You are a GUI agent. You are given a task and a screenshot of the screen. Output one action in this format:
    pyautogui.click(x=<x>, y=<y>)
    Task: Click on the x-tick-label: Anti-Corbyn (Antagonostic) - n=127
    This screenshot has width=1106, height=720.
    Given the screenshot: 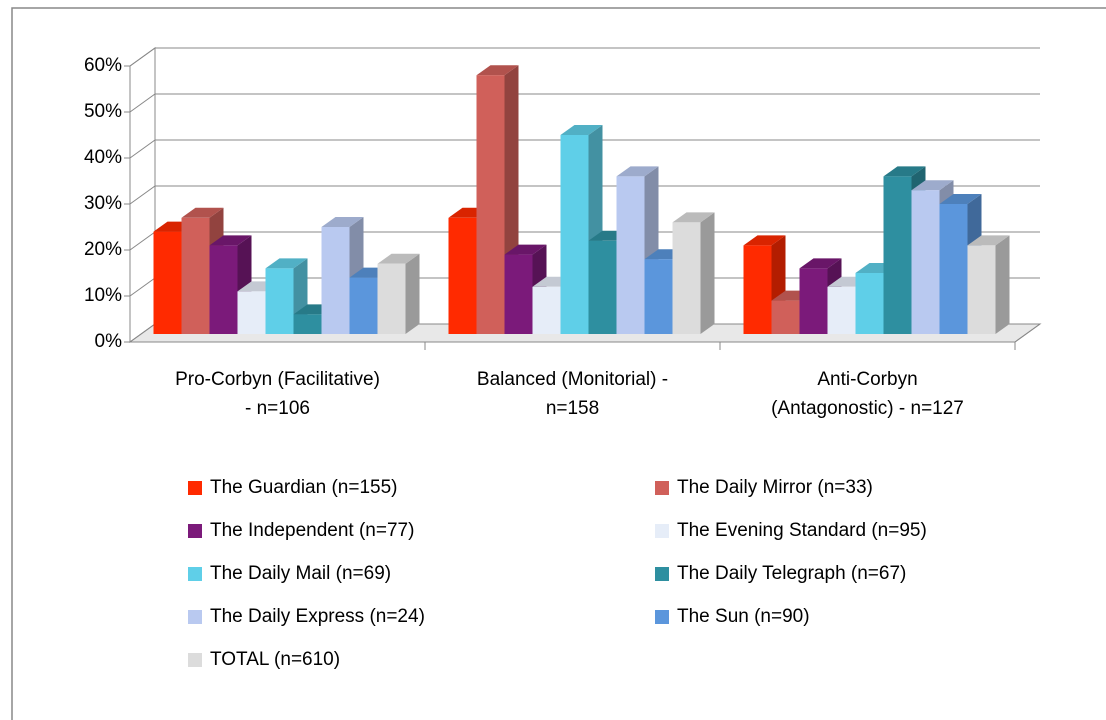 What is the action you would take?
    pyautogui.click(x=867, y=394)
    